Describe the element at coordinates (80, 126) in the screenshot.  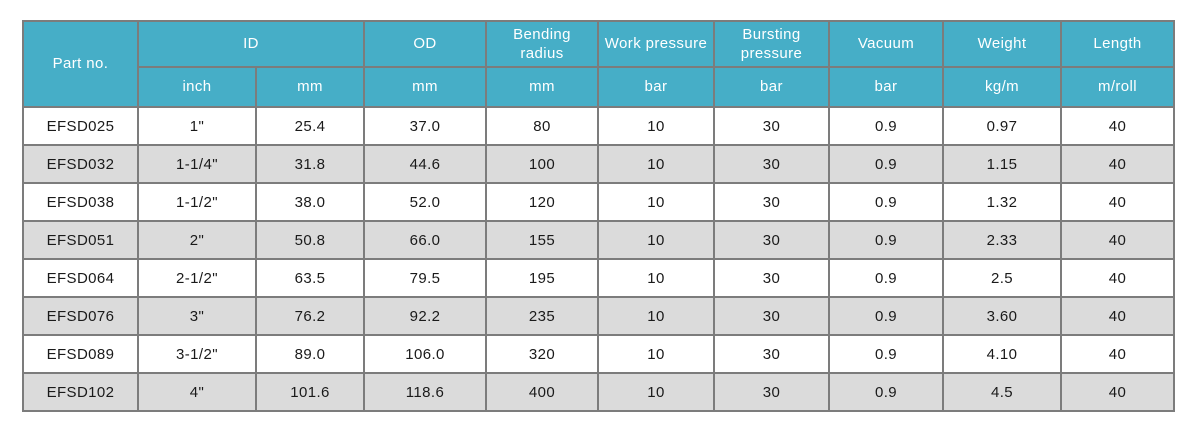
I see `cell-part-no: EFSD025` at that location.